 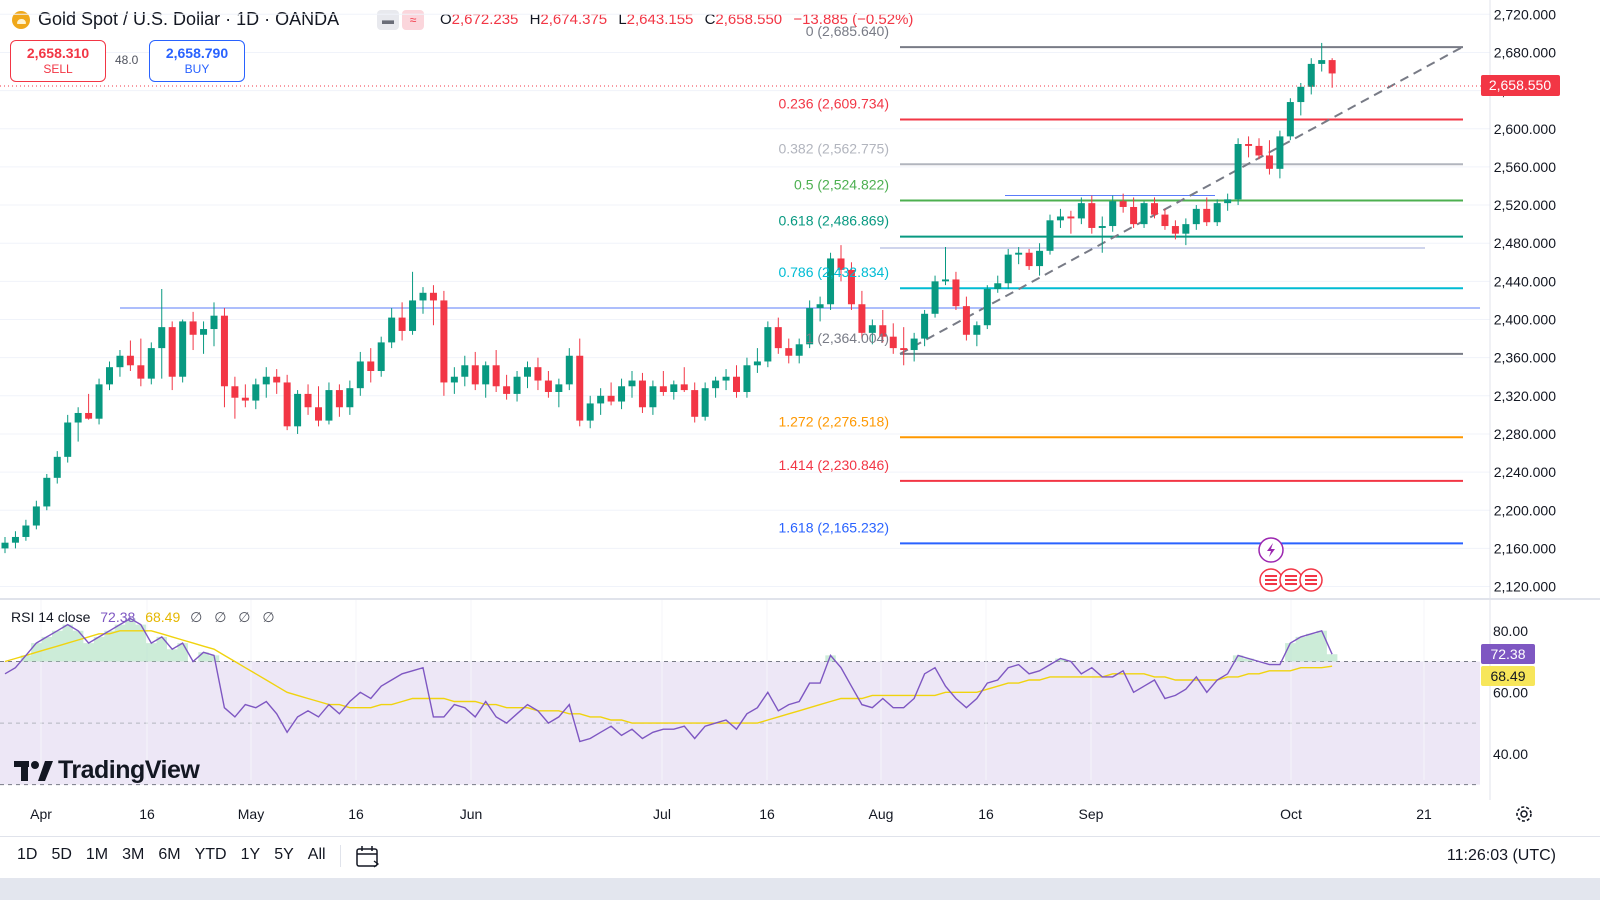 What do you see at coordinates (284, 854) in the screenshot?
I see `range-button-5y: 5Y` at bounding box center [284, 854].